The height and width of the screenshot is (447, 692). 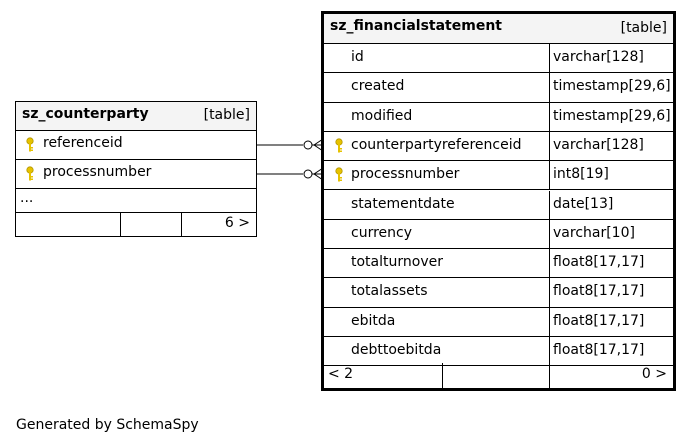 I want to click on table-header: sz_counterparty [table], so click(x=136, y=116).